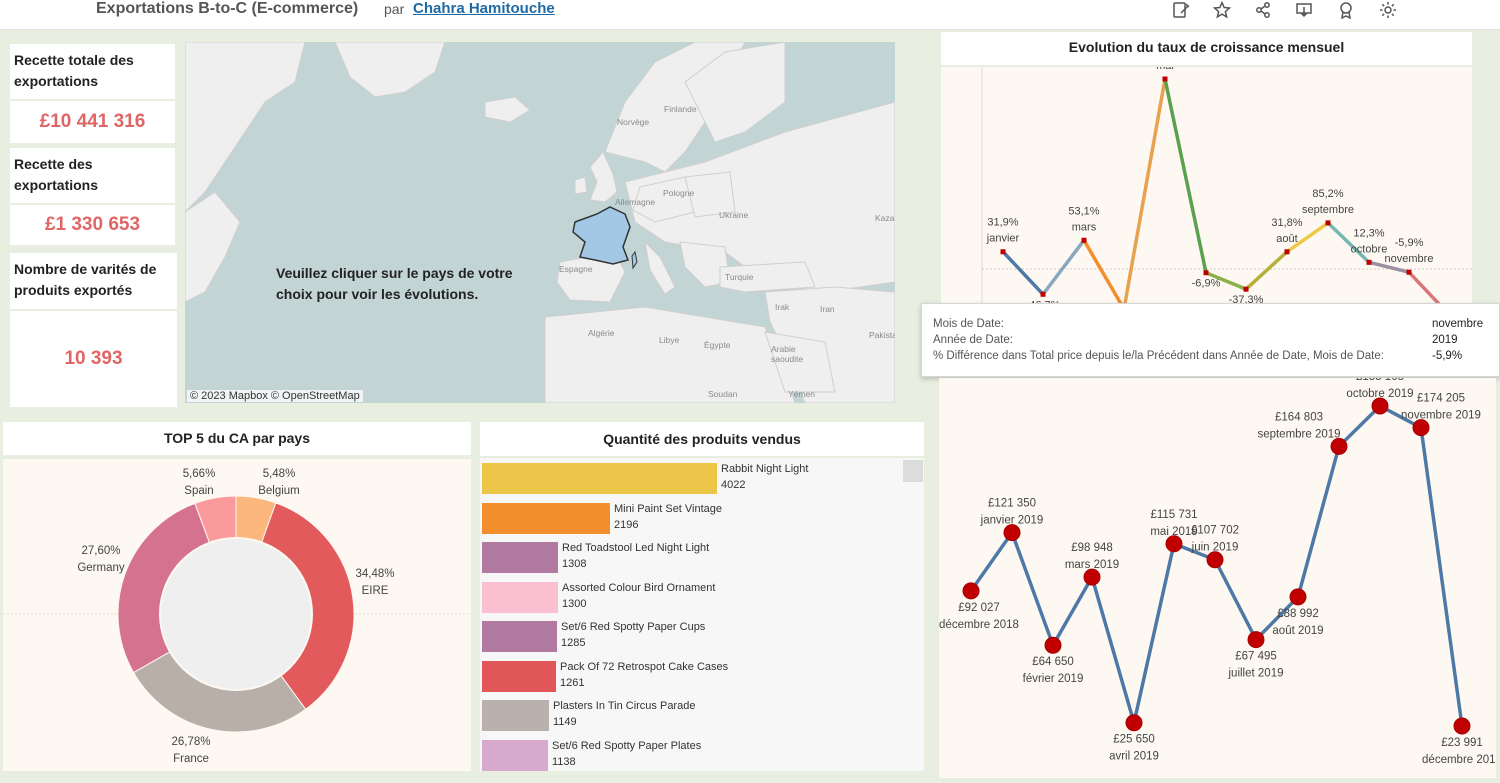  I want to click on kpi-total-value: £10 441 316, so click(92, 122).